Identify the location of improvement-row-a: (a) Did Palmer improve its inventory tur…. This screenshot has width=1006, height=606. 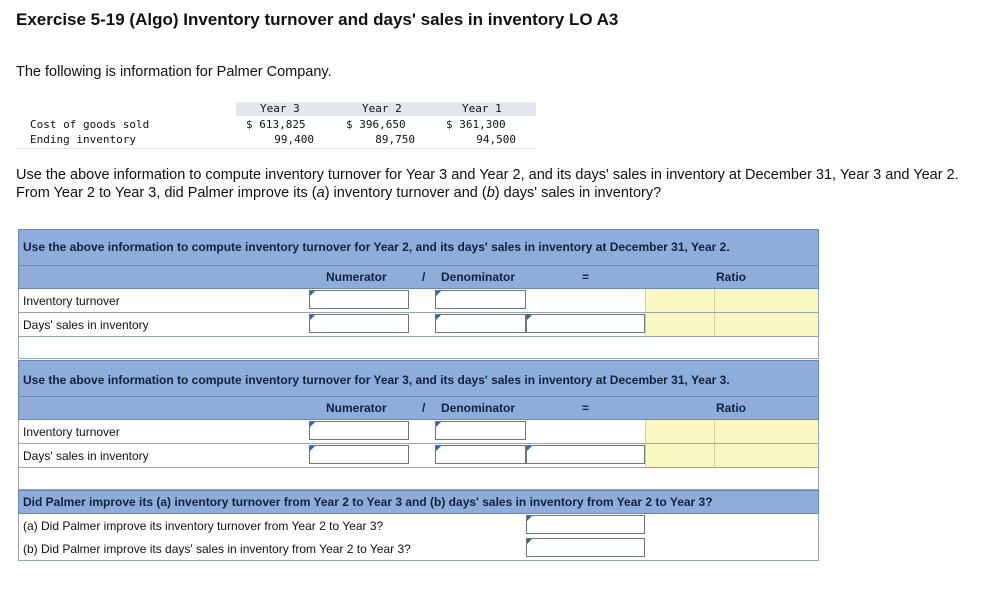
(418, 526).